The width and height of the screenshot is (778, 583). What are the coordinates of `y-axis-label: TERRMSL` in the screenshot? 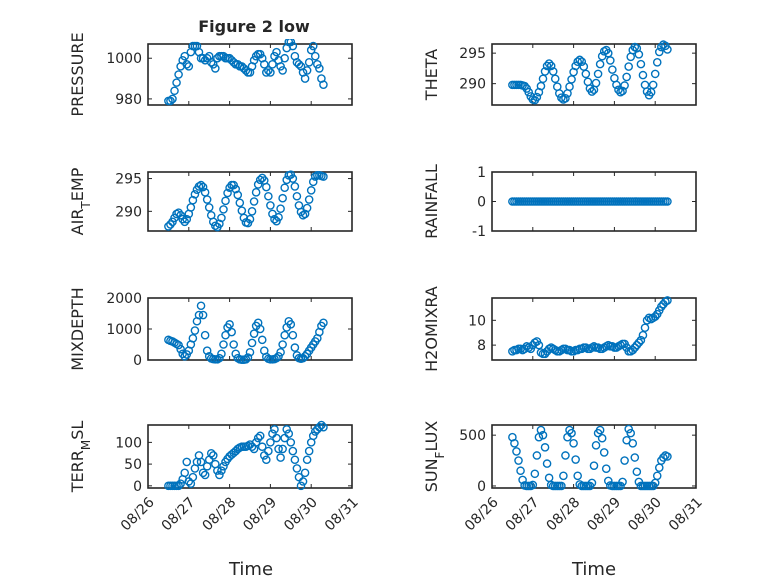 It's located at (80, 457).